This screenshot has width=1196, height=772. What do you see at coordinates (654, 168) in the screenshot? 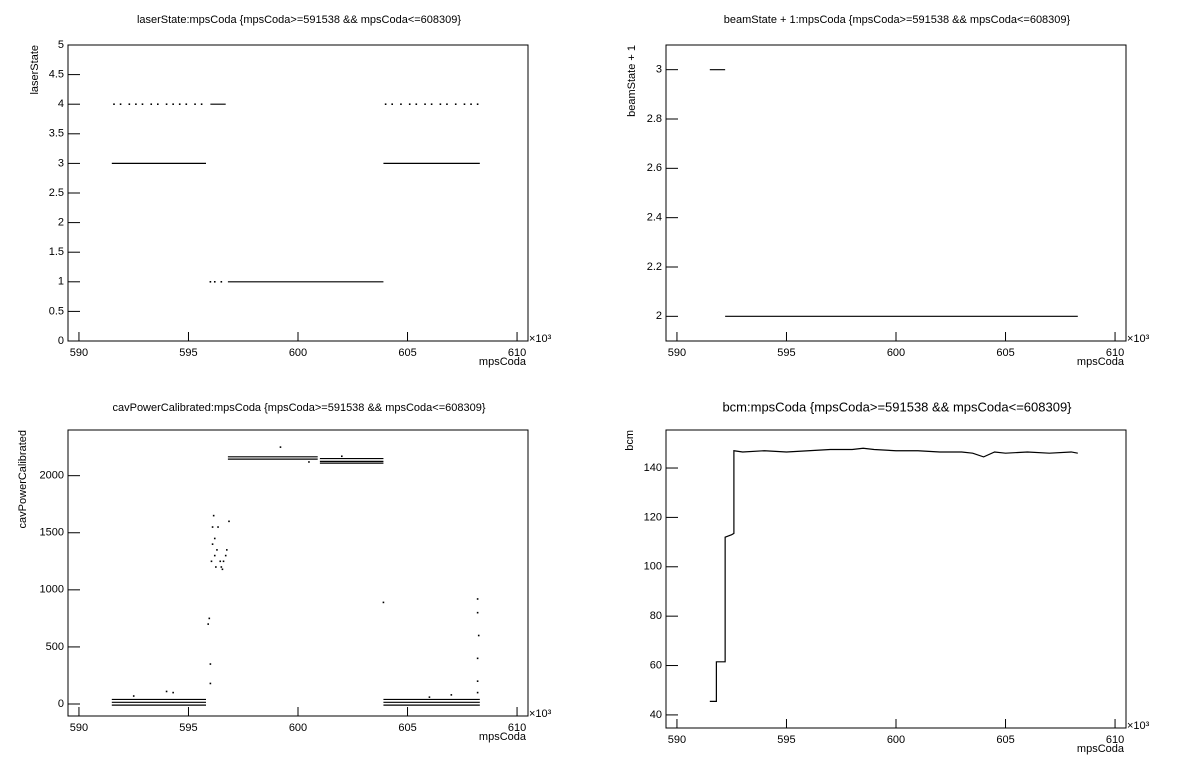
I see `y-tick-label: 2.6` at bounding box center [654, 168].